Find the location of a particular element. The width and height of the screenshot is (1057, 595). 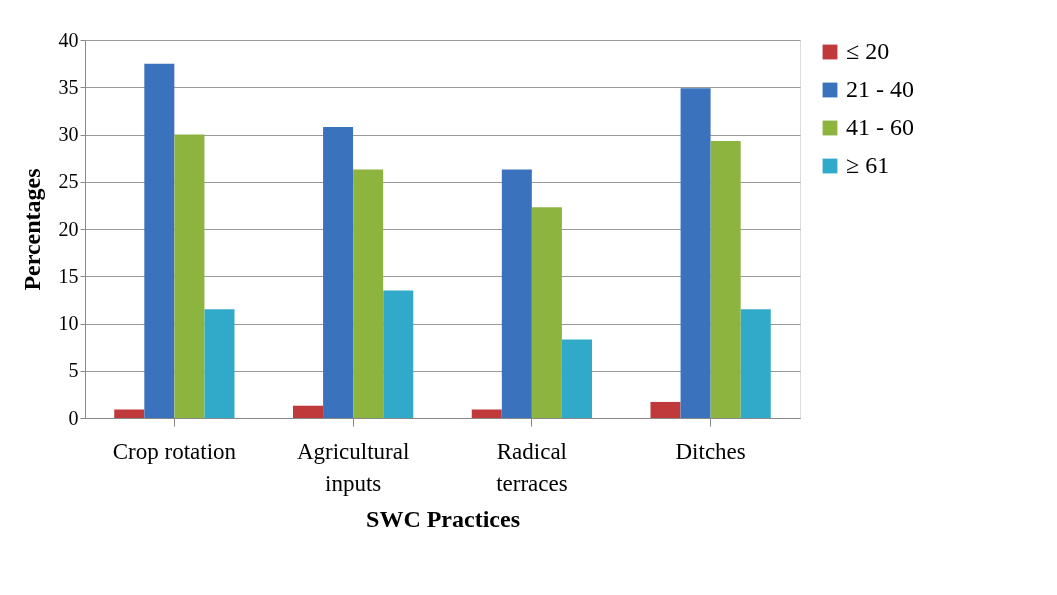

x-tick-label: Radical terraces is located at coordinates (532, 467).